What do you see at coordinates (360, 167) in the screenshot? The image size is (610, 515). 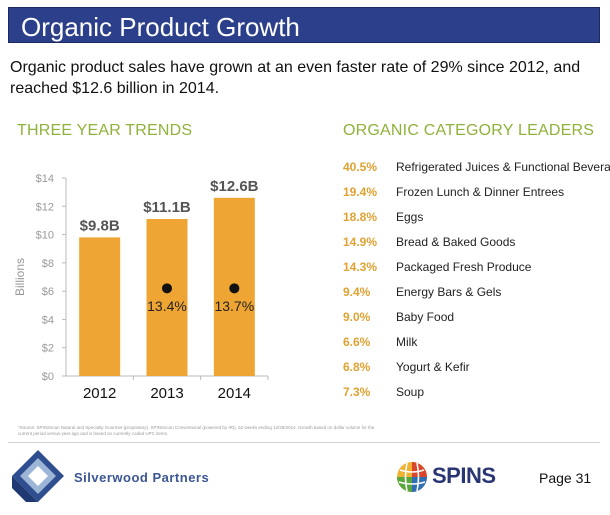 I see `leader-pct: 40.5%` at bounding box center [360, 167].